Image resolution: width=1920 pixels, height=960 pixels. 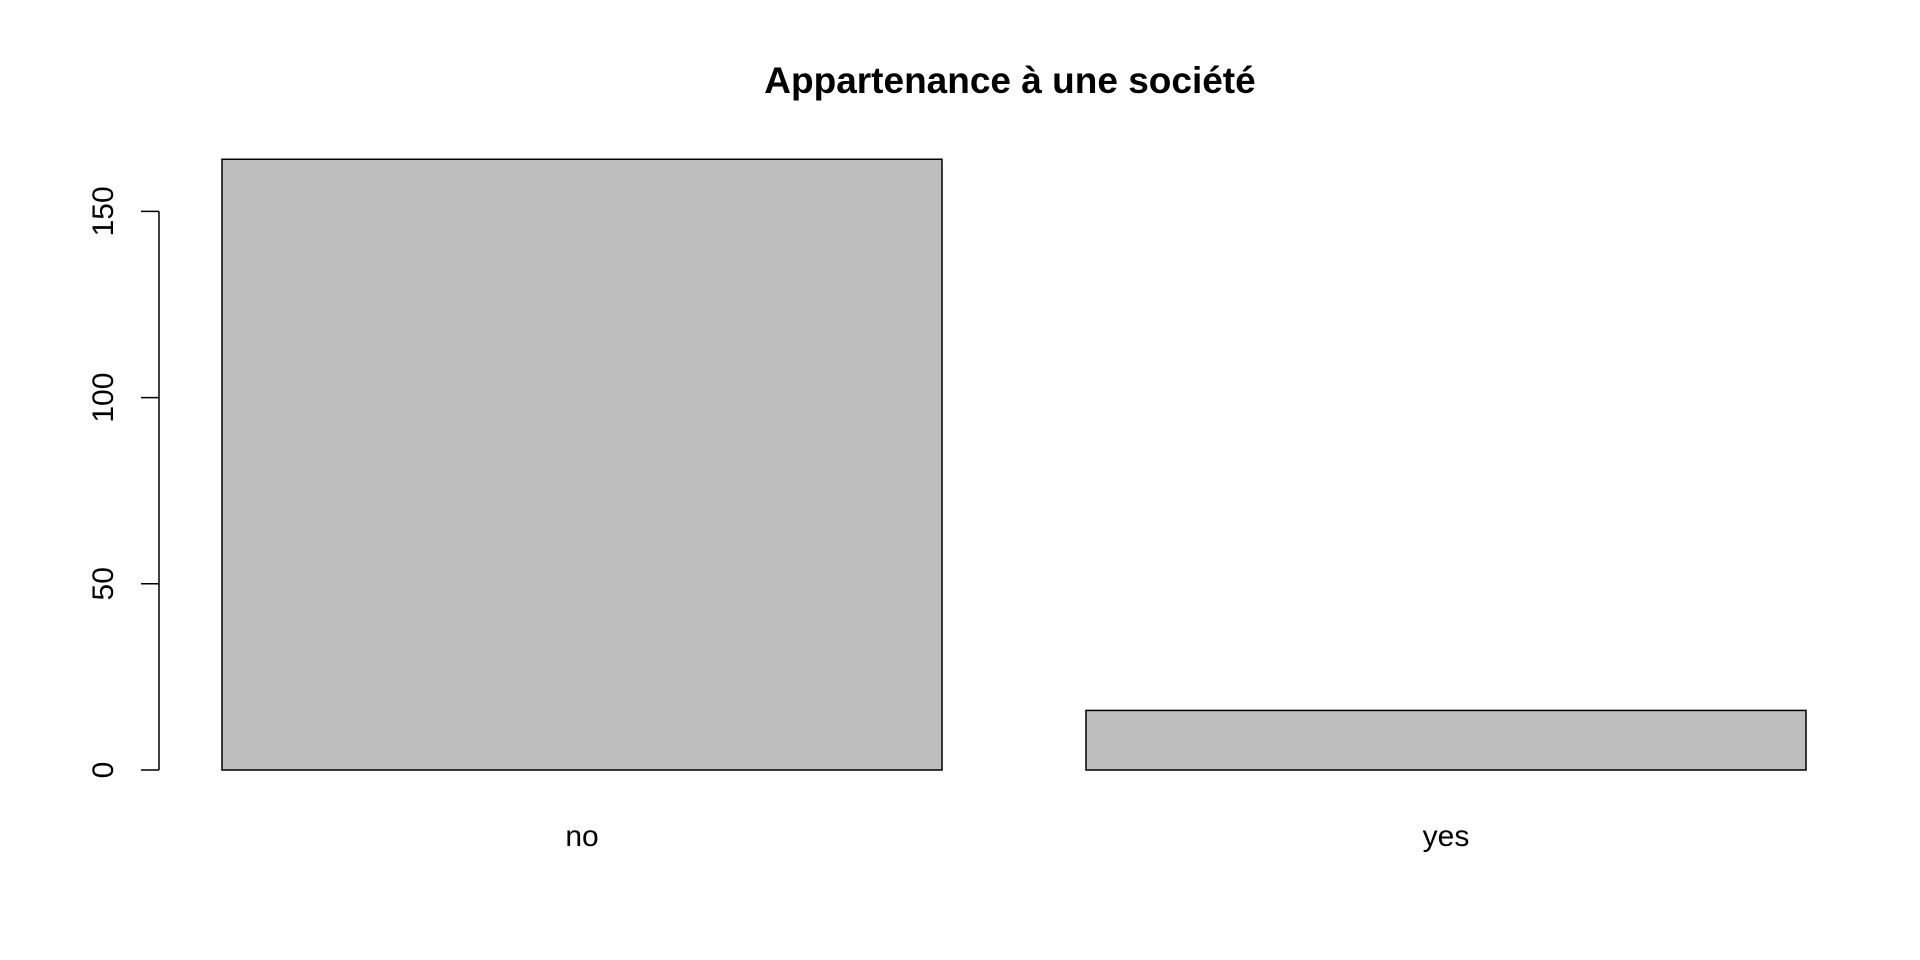 I want to click on y-axis: 0 50 100 150, so click(x=123, y=482).